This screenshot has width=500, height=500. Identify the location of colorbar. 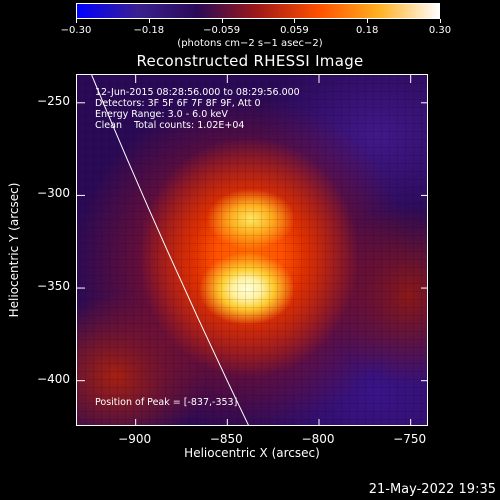
(258, 11).